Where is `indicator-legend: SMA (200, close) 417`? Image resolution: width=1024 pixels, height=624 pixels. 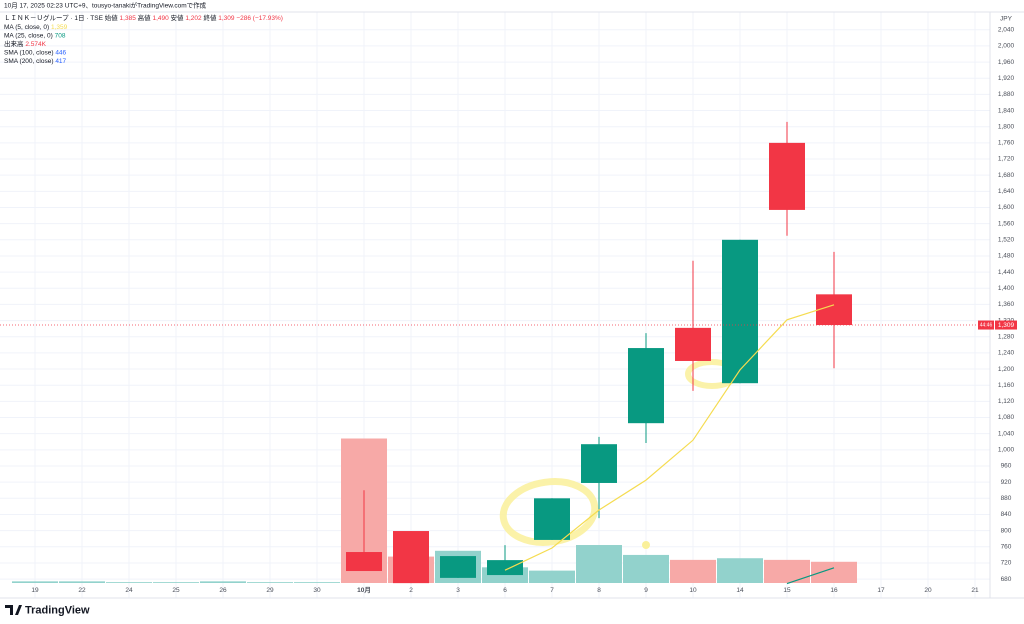
indicator-legend: SMA (200, close) 417 is located at coordinates (35, 61).